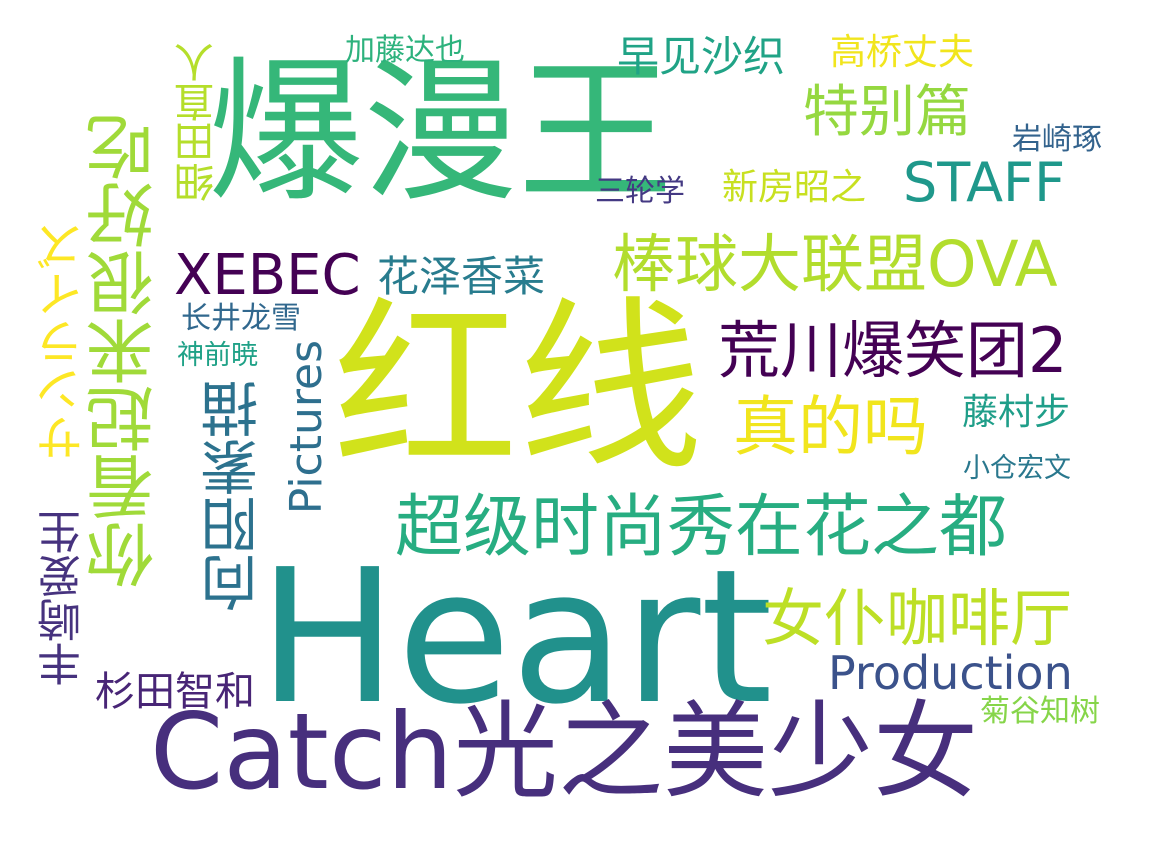 The image size is (1161, 860). Describe the element at coordinates (405, 50) in the screenshot. I see `word-cloud-word: 加藤达也` at that location.